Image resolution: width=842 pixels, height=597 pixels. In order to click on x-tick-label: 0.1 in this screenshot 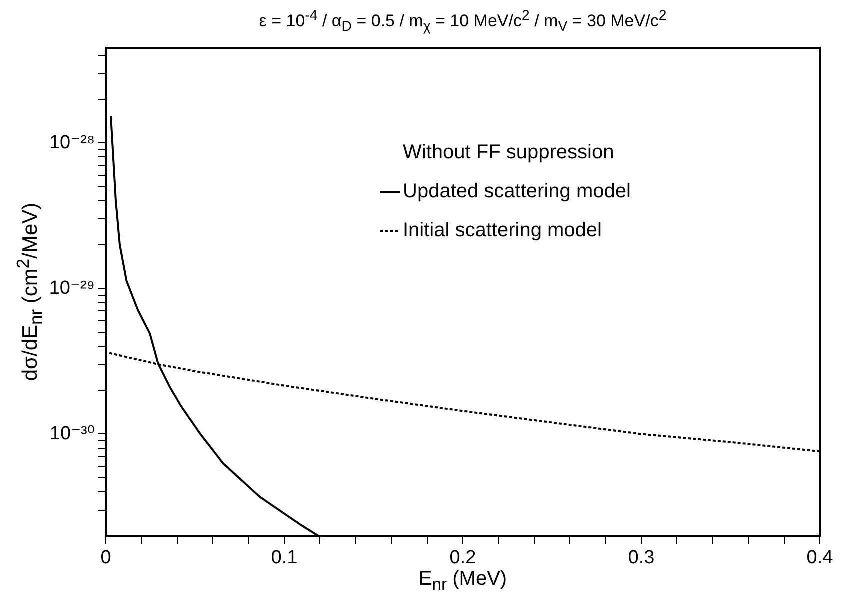, I will do `click(284, 558)`.